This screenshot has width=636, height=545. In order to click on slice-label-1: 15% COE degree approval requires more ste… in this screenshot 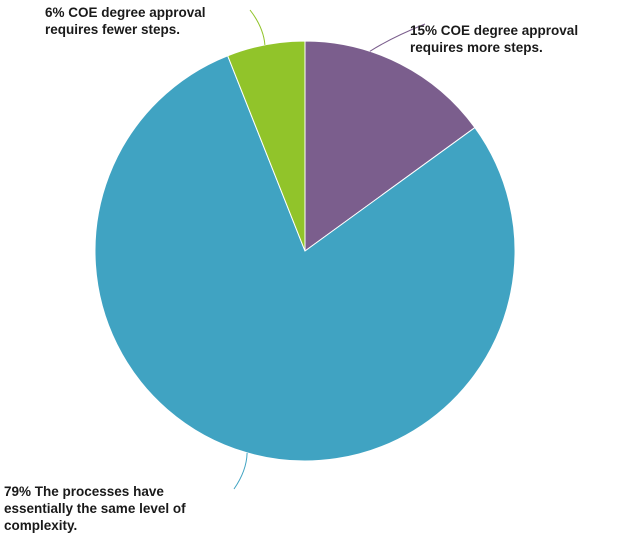, I will do `click(494, 39)`.